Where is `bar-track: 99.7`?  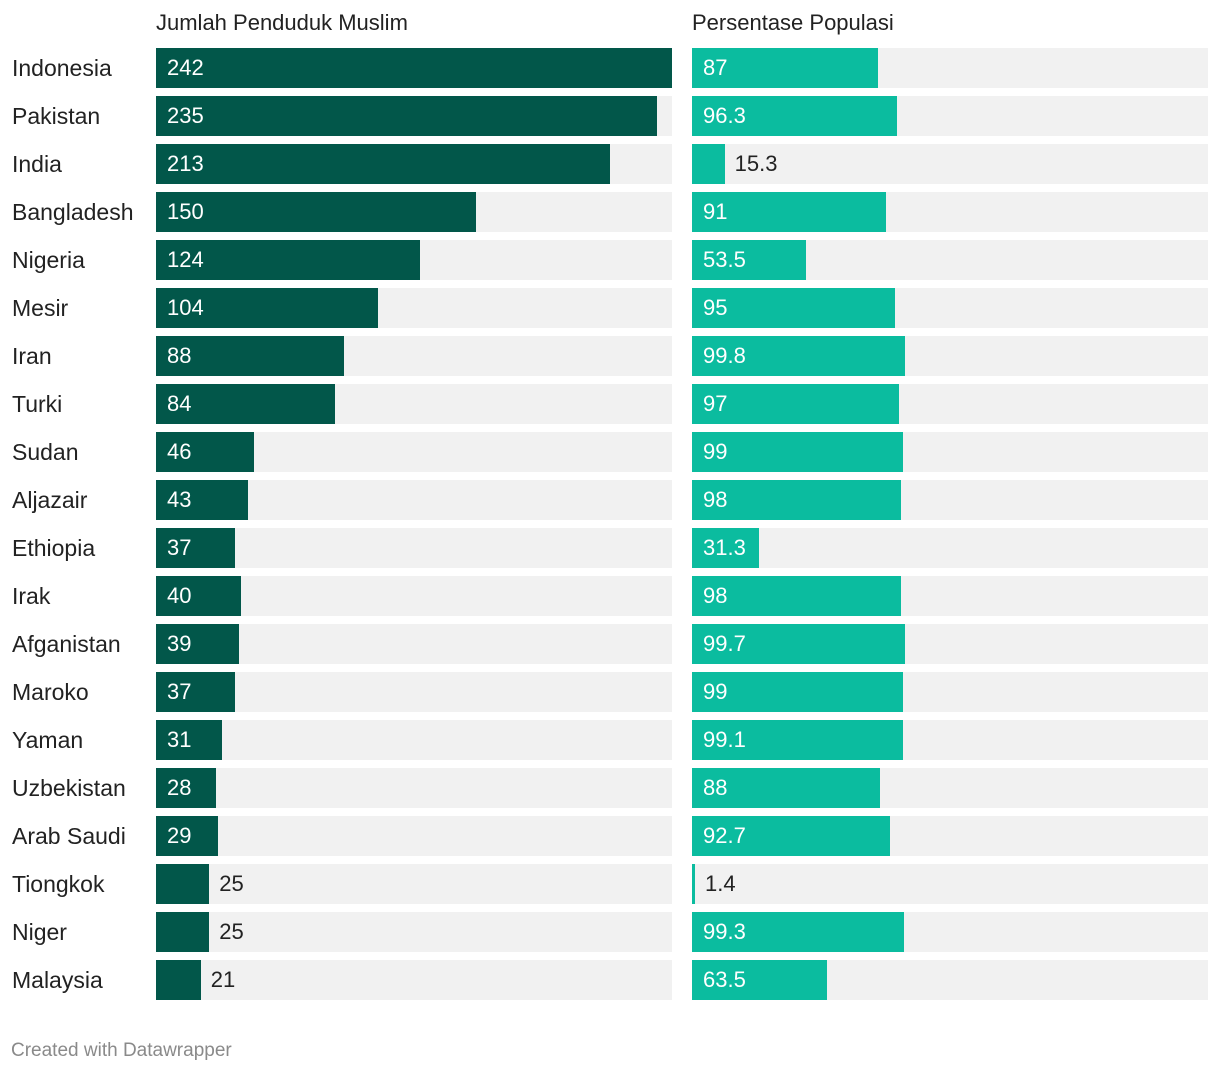
bar-track: 99.7 is located at coordinates (950, 644).